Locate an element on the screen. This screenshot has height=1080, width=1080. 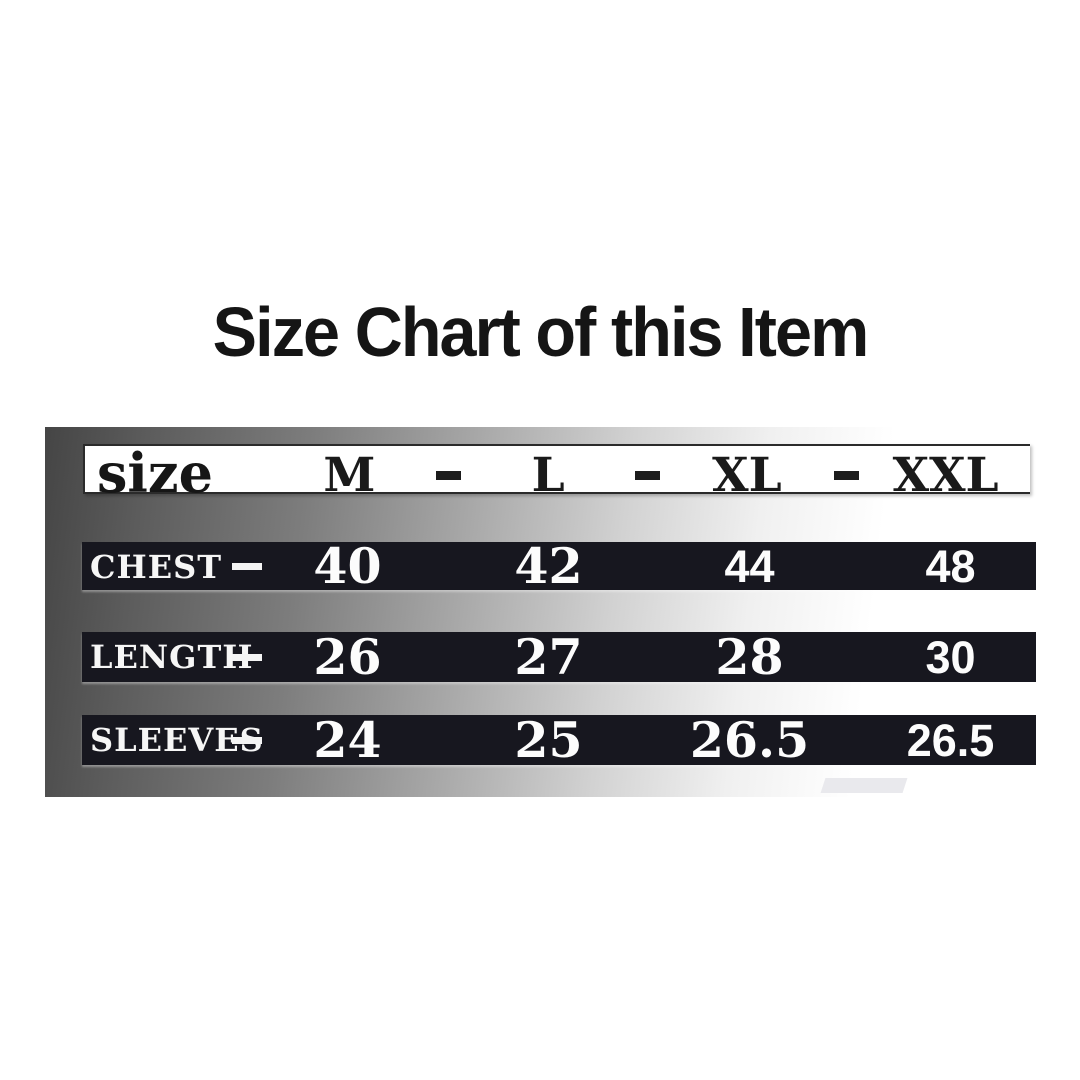
size-label-xxl: XXL is located at coordinates (945, 475).